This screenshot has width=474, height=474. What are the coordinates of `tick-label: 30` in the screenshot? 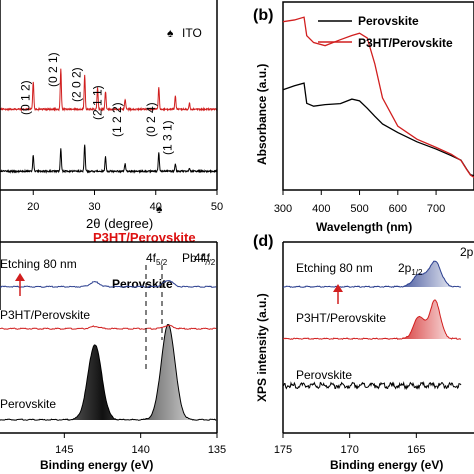 It's located at (94, 207).